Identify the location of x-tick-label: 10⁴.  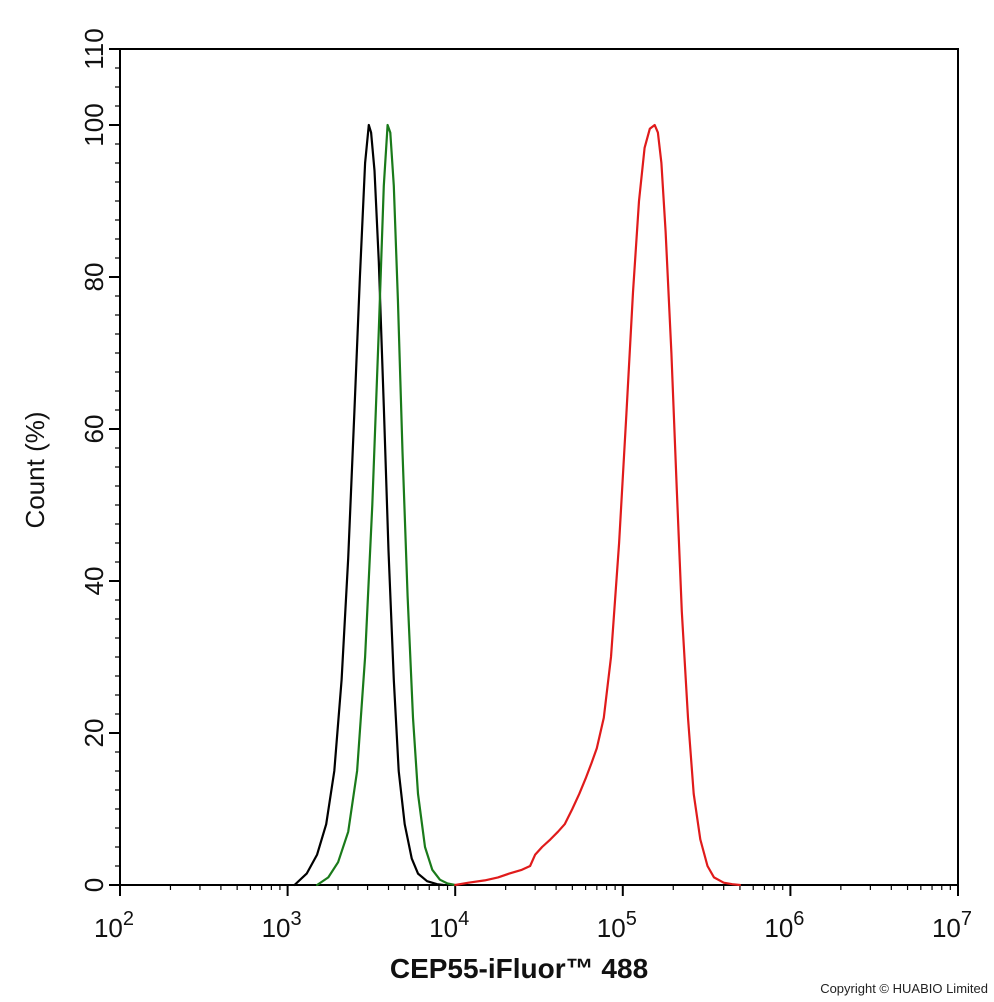
(449, 925).